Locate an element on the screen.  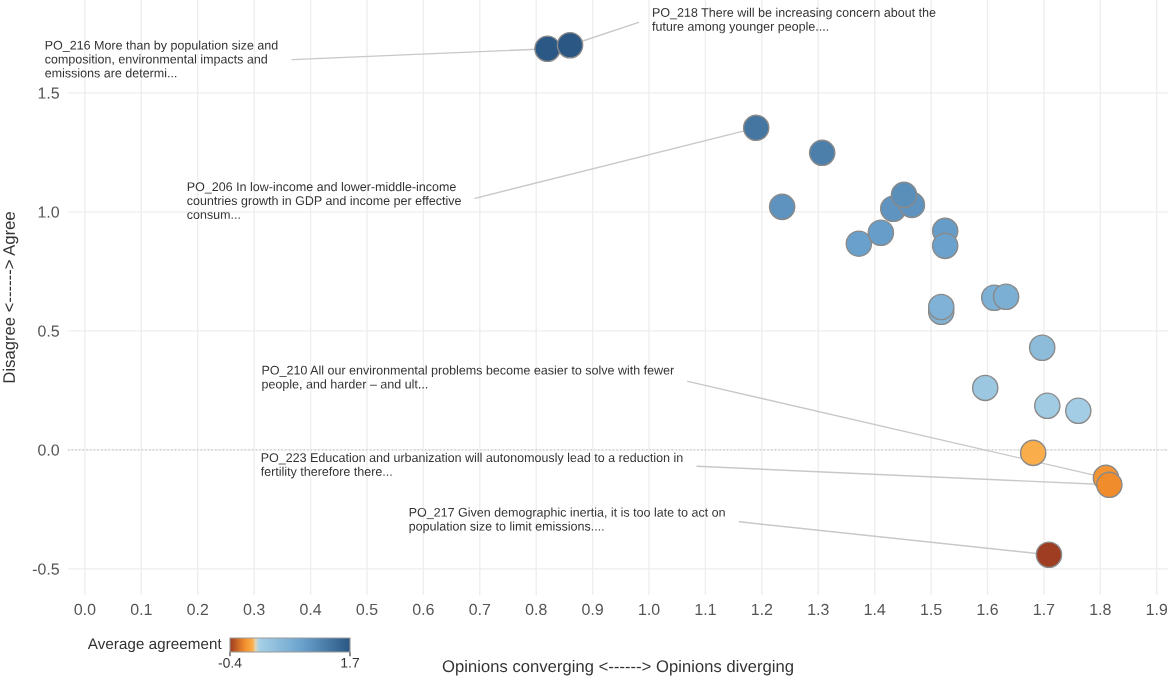
y-tick-label: 1.5 is located at coordinates (48, 93).